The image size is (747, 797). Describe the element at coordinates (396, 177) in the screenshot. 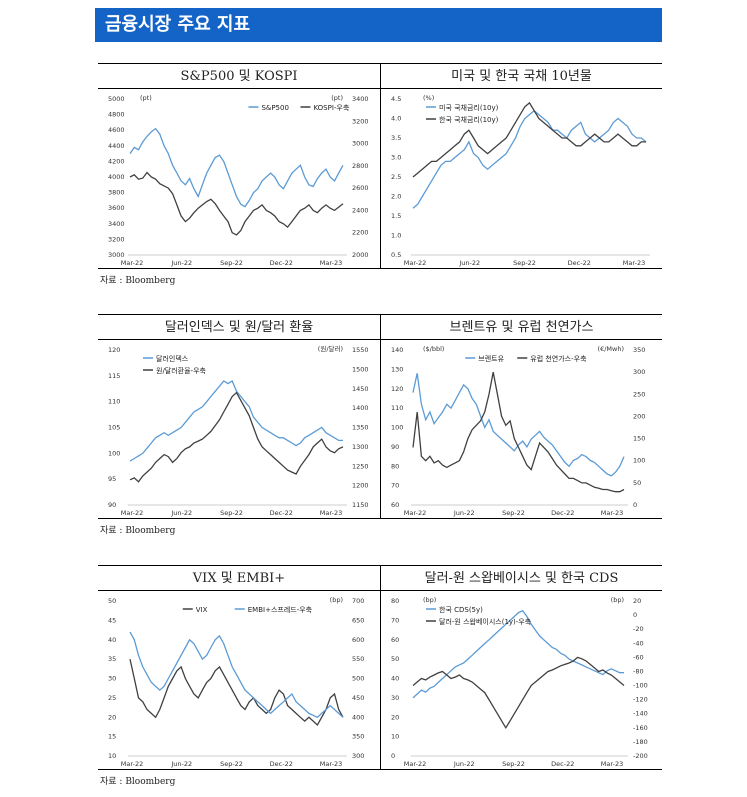

I see `y-tick-left: 2.5` at that location.